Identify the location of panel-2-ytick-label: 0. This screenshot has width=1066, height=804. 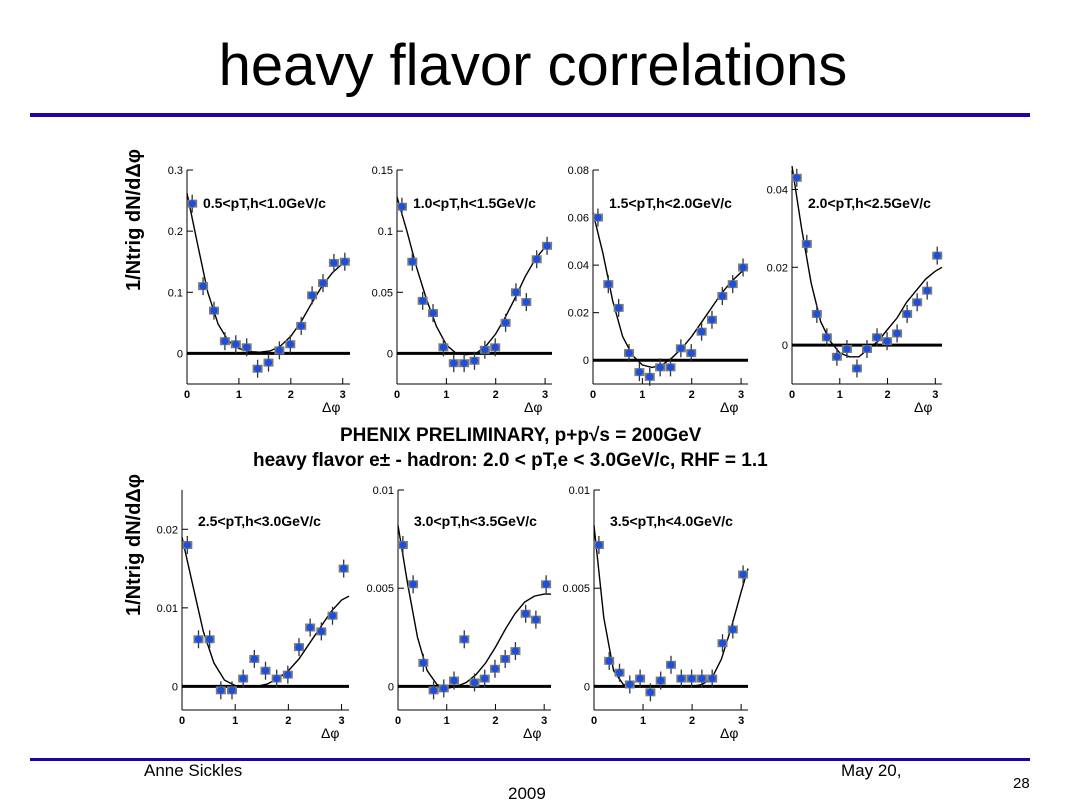
(586, 361).